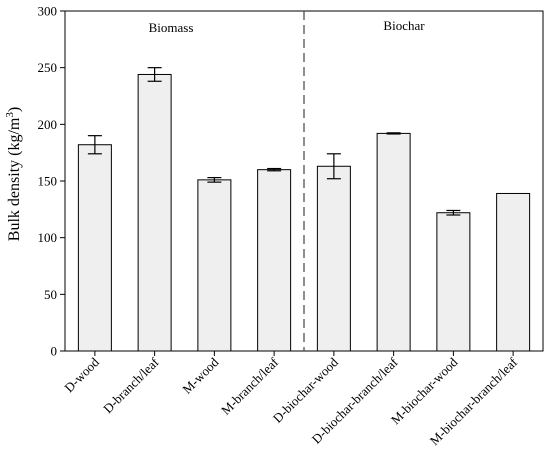 This screenshot has height=465, width=550. Describe the element at coordinates (54, 351) in the screenshot. I see `y-tick-label-0: 0` at that location.